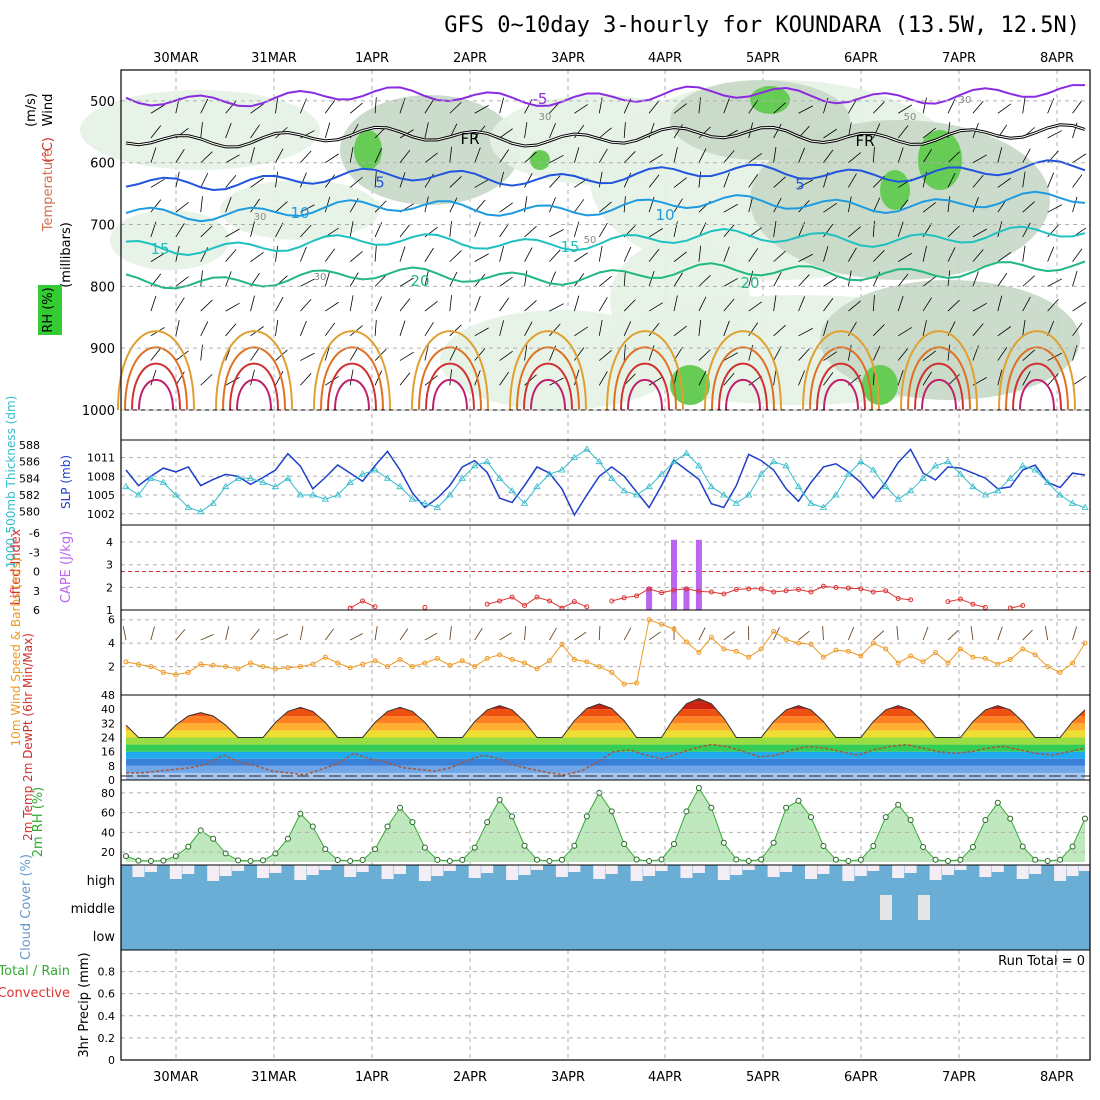  Describe the element at coordinates (959, 1077) in the screenshot. I see `x-tick-label-bottom: 7APR` at that location.